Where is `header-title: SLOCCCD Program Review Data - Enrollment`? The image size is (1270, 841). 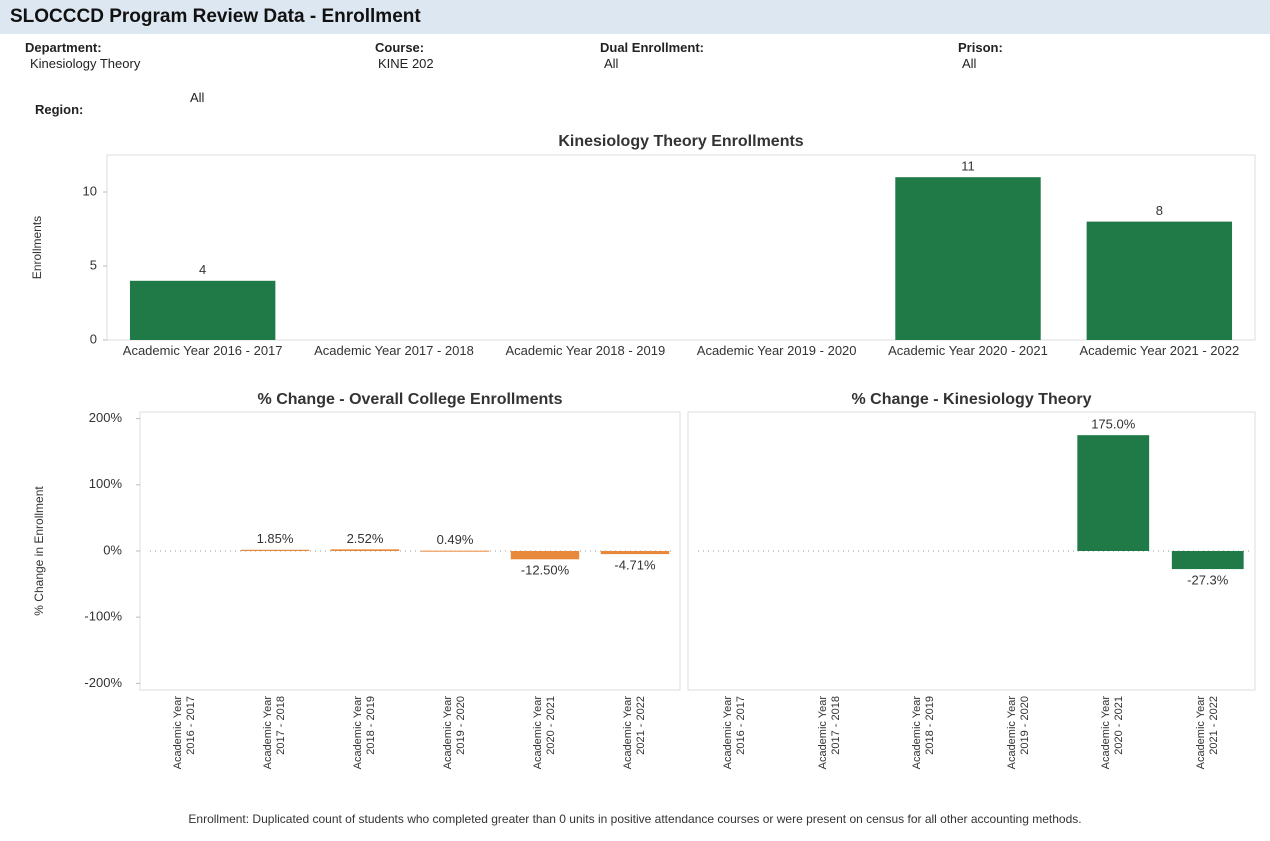 header-title: SLOCCCD Program Review Data - Enrollment is located at coordinates (215, 16).